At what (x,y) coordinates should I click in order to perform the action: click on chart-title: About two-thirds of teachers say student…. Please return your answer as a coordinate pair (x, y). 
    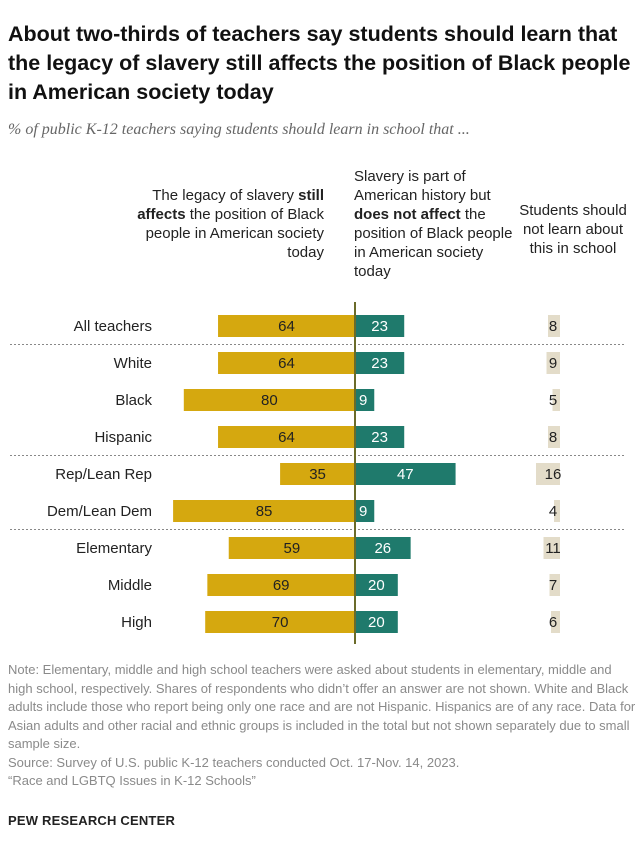
    Looking at the image, I should click on (319, 63).